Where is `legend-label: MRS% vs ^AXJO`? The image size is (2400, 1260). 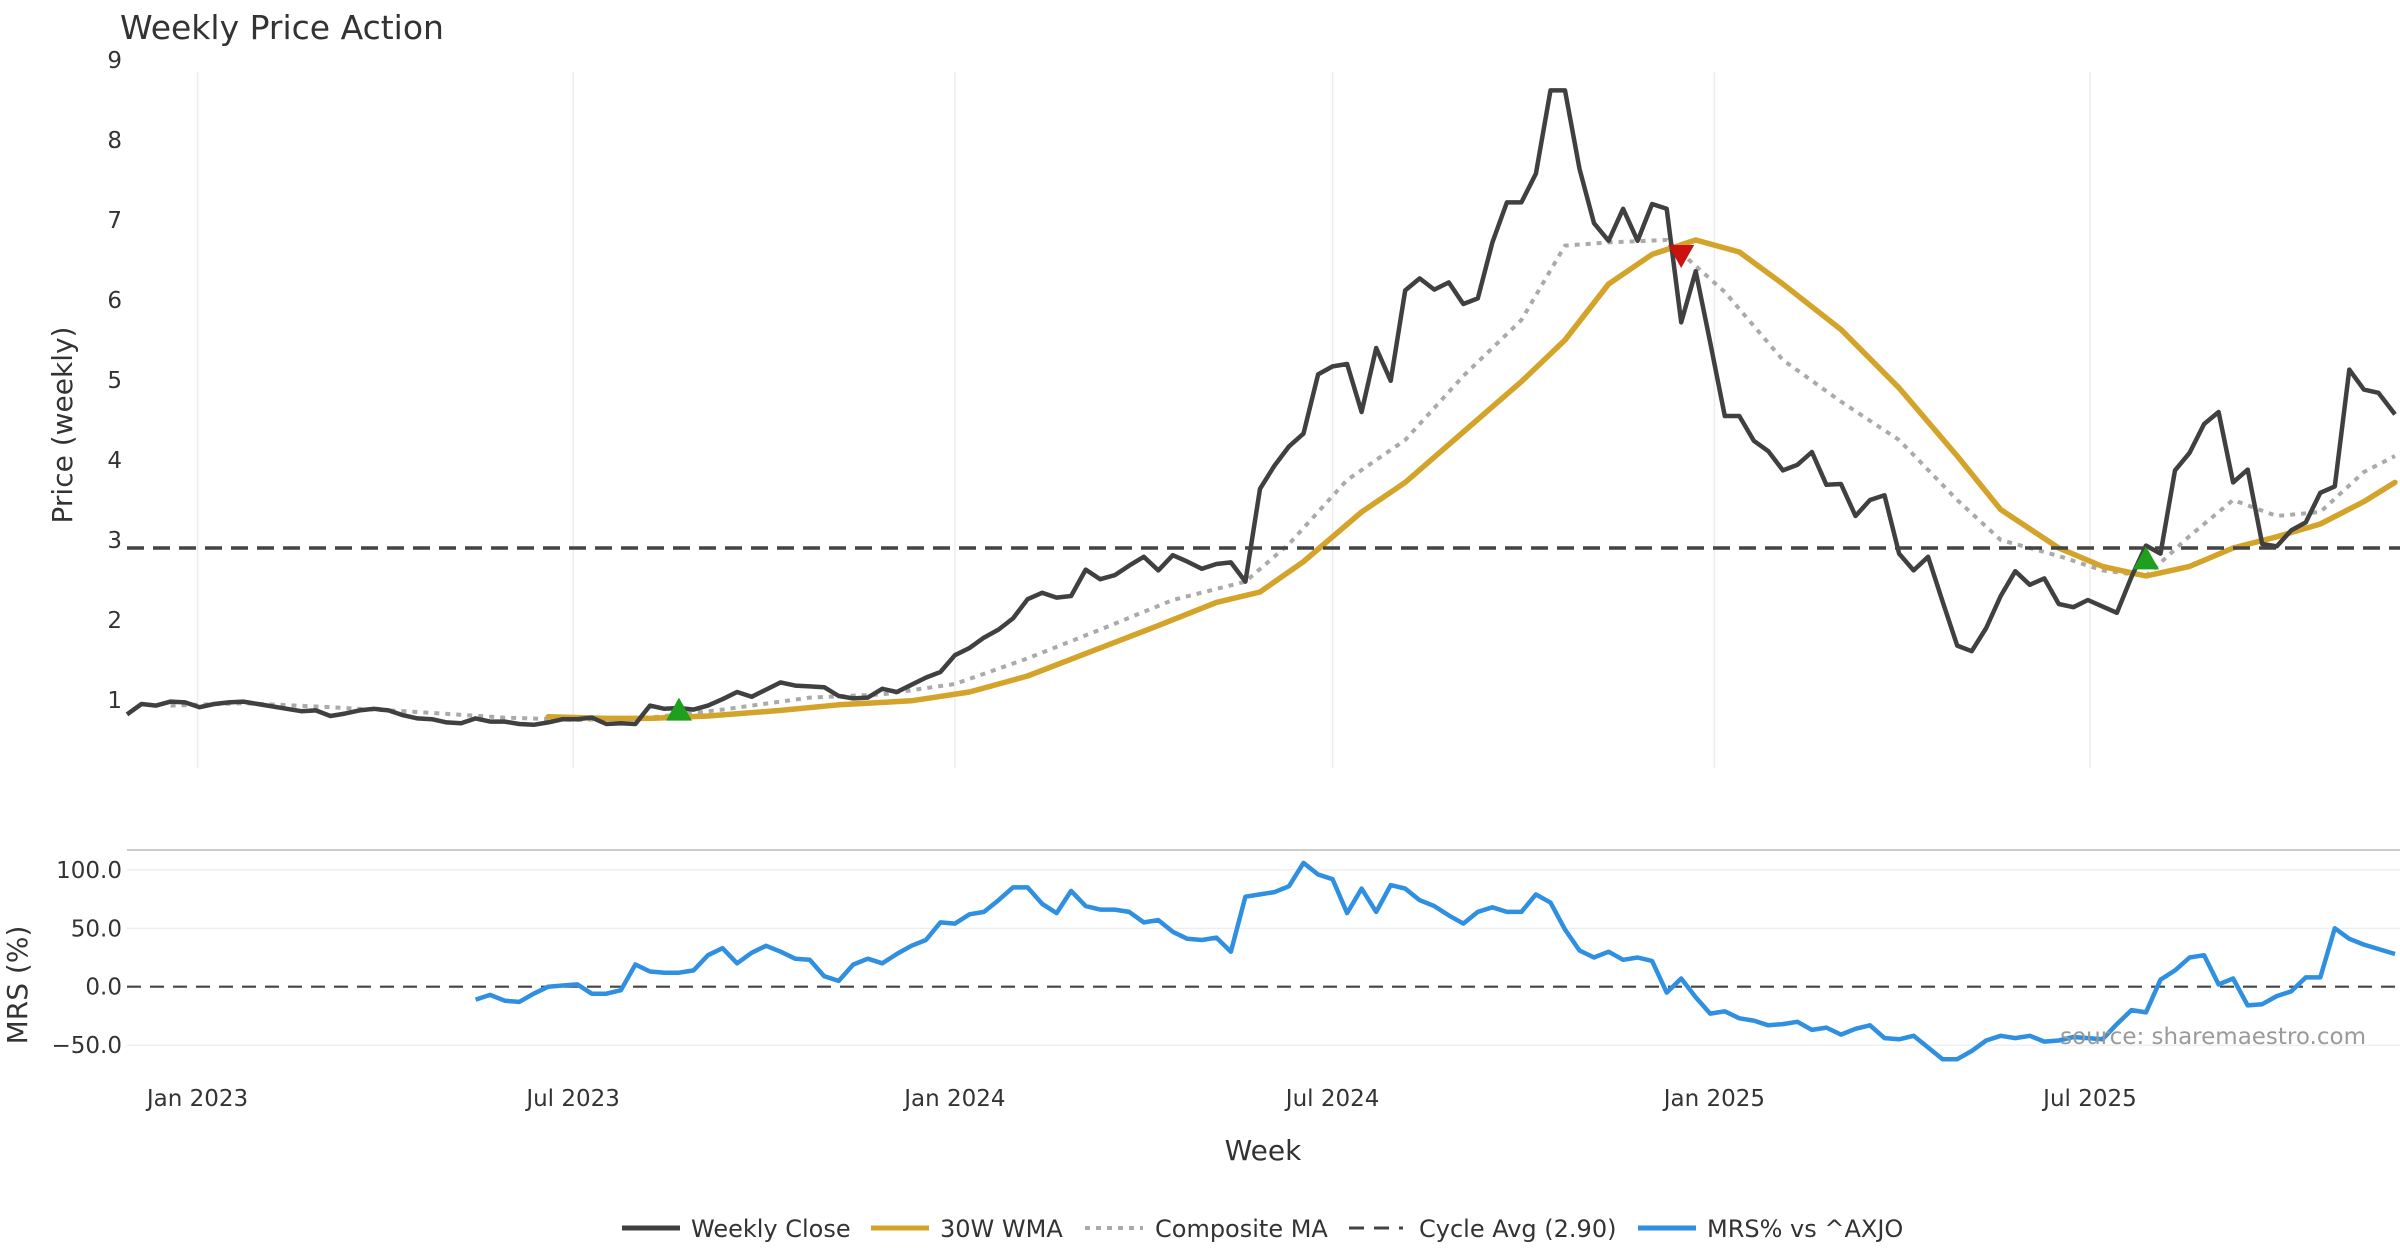
legend-label: MRS% vs ^AXJO is located at coordinates (1805, 1229).